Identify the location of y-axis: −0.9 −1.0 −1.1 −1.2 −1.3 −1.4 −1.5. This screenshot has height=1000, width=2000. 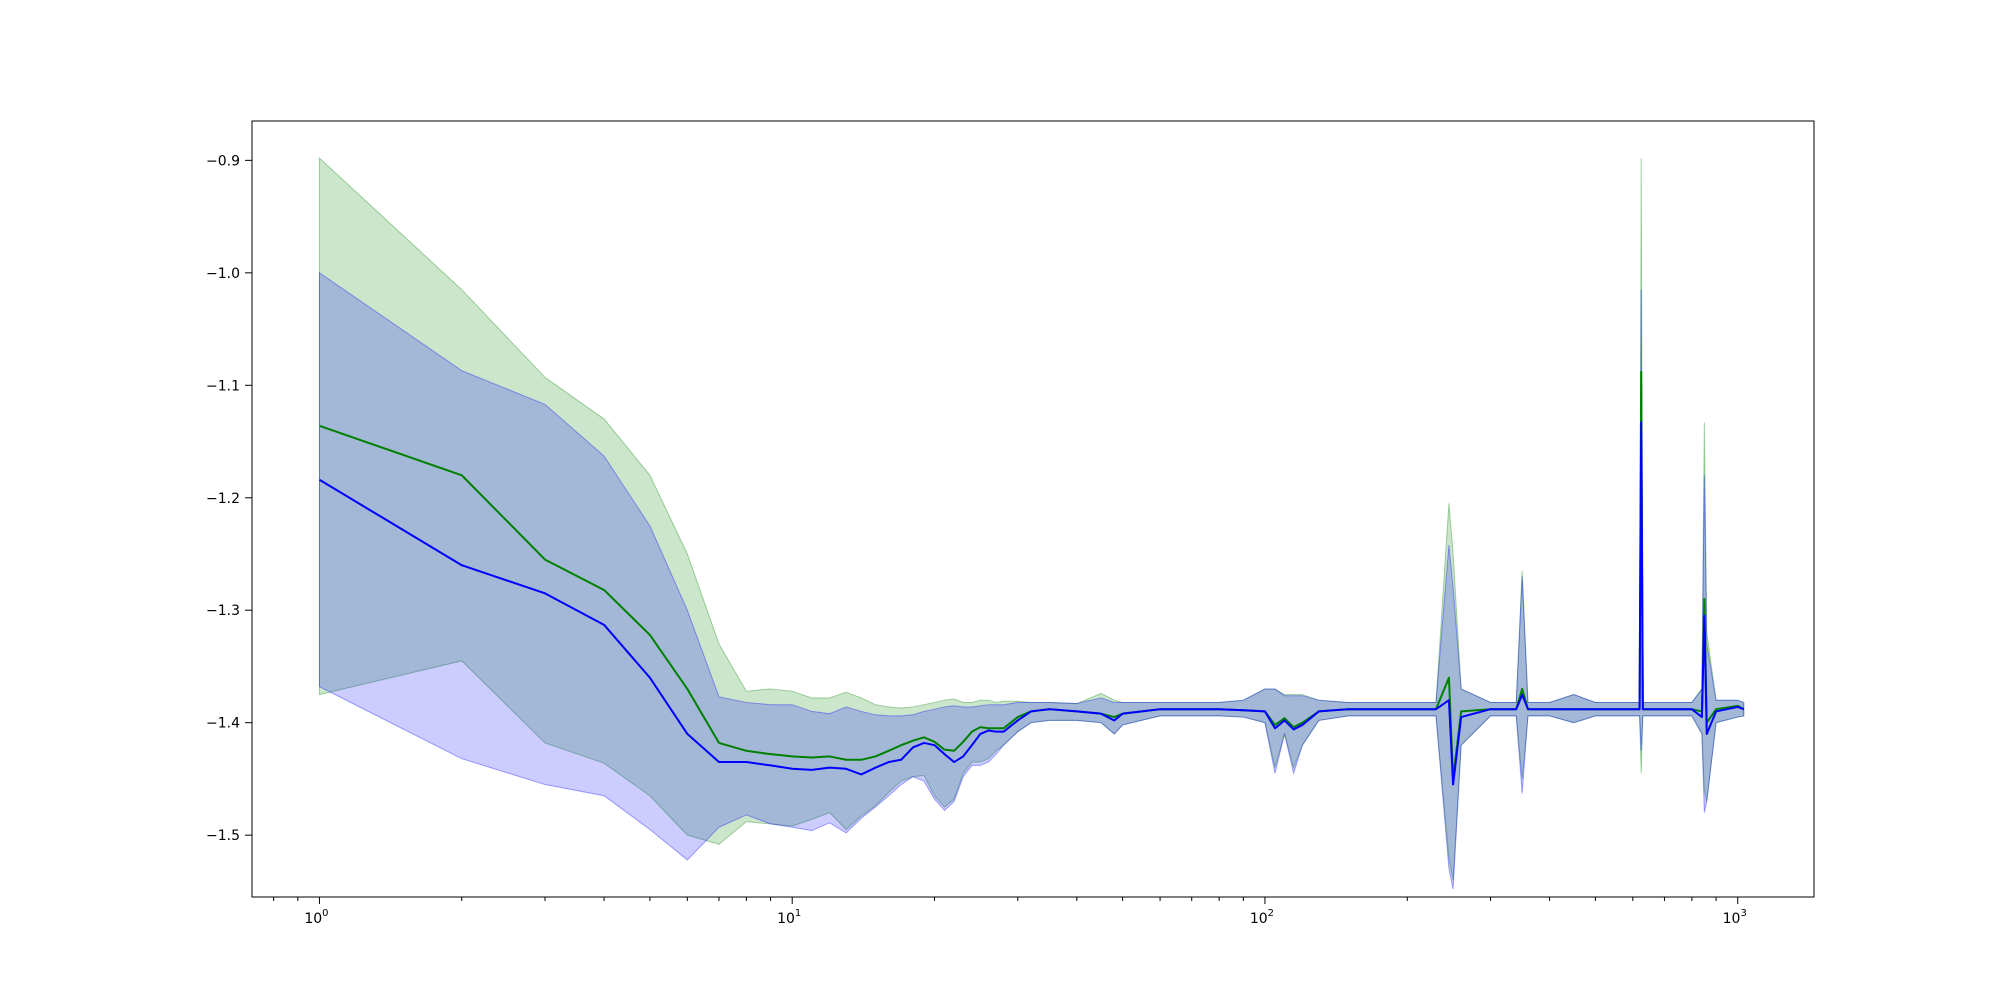
(229, 498).